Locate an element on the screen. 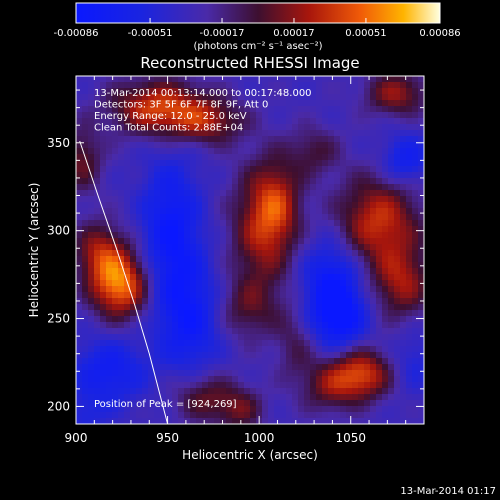 This screenshot has width=500, height=500. y-tick-label: 200 is located at coordinates (58, 406).